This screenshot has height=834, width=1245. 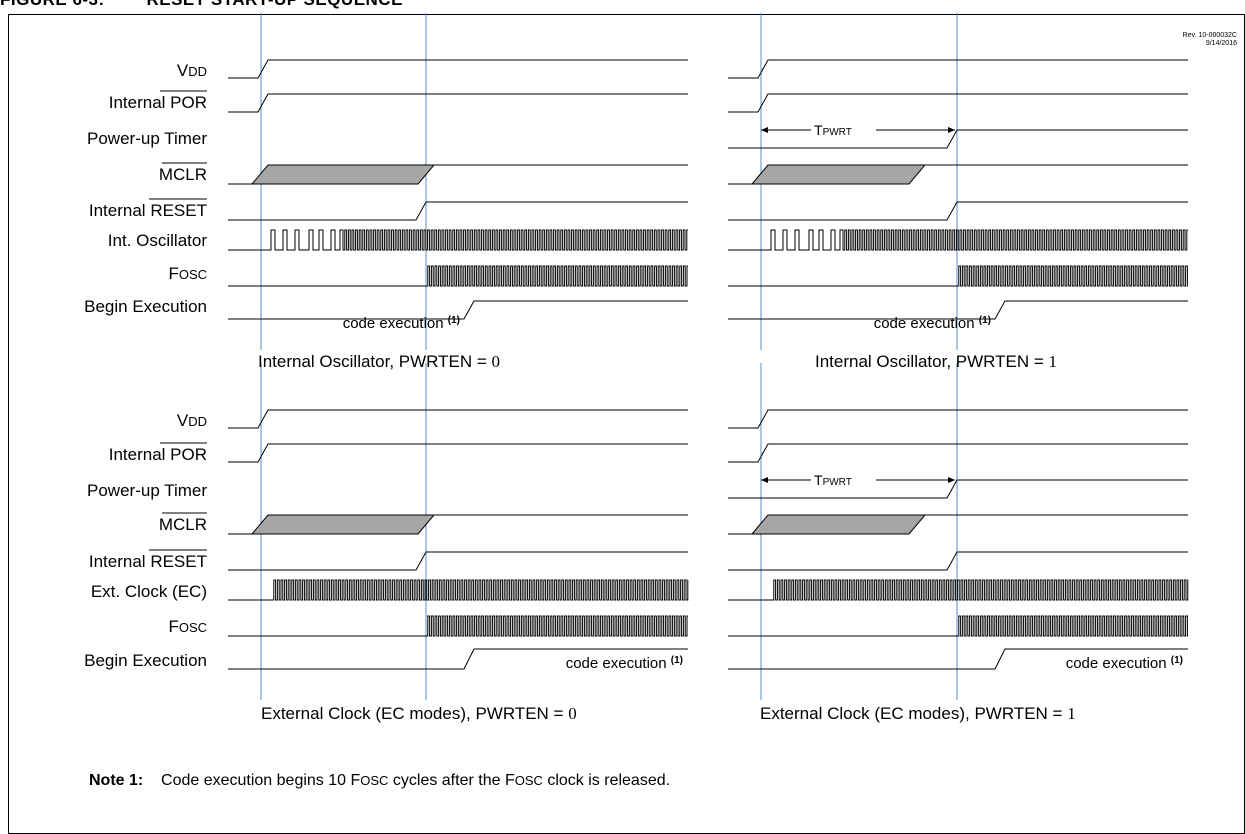 I want to click on label-ext-clock: Ext. Clock (EC), so click(x=149, y=591).